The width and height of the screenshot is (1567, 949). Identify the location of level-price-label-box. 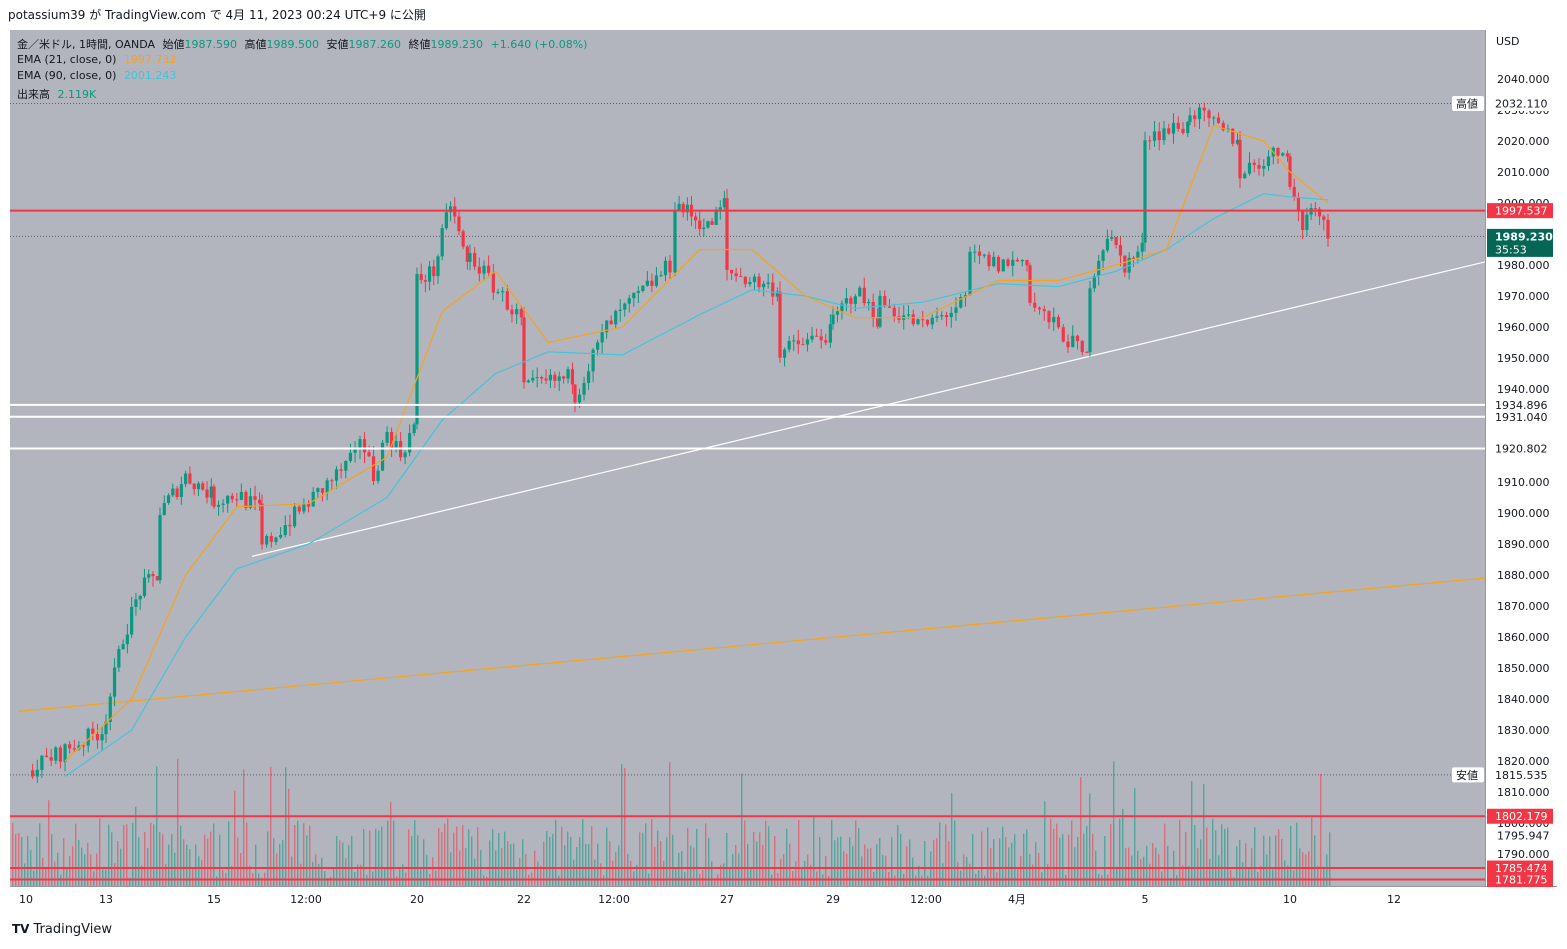
(1520, 879).